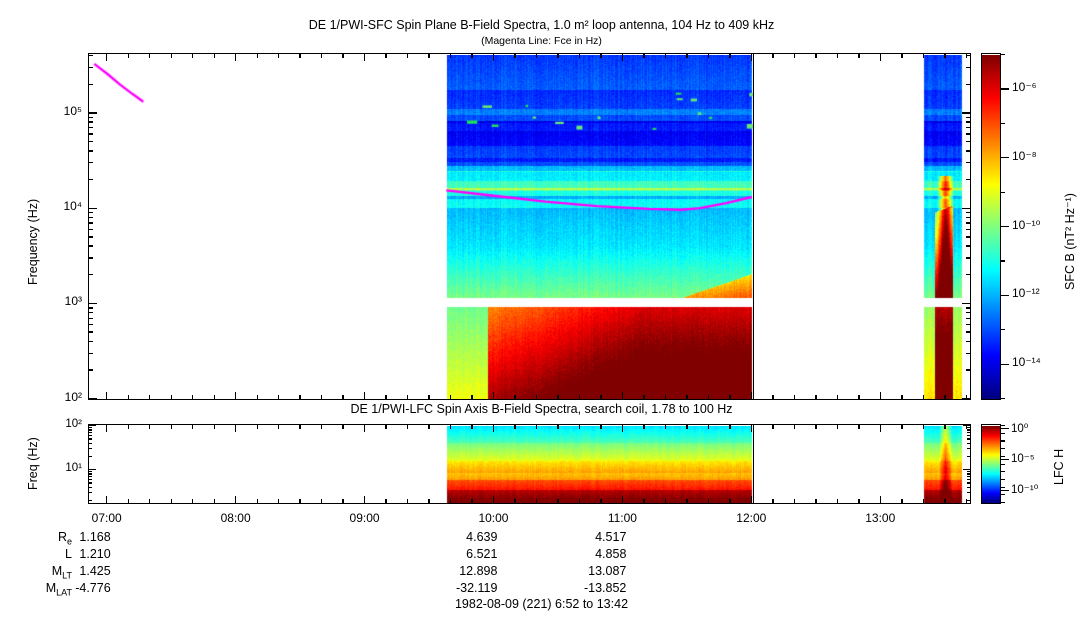 The height and width of the screenshot is (620, 1083). What do you see at coordinates (622, 518) in the screenshot?
I see `xtick-label: 11:00` at bounding box center [622, 518].